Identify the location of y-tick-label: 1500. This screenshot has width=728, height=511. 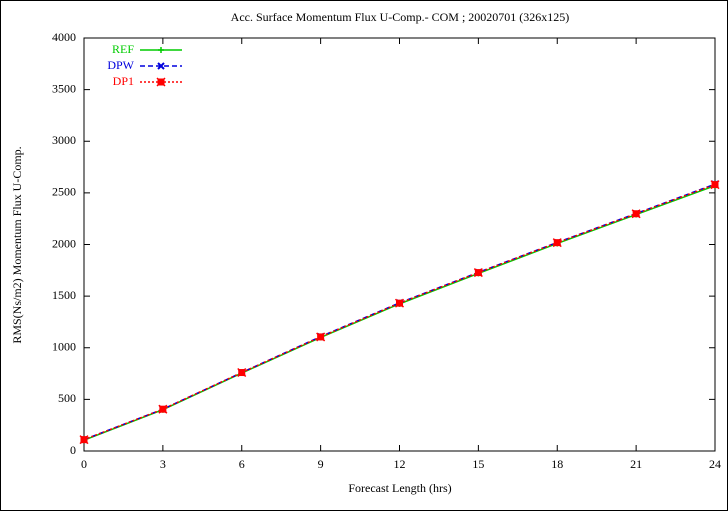
(64, 295).